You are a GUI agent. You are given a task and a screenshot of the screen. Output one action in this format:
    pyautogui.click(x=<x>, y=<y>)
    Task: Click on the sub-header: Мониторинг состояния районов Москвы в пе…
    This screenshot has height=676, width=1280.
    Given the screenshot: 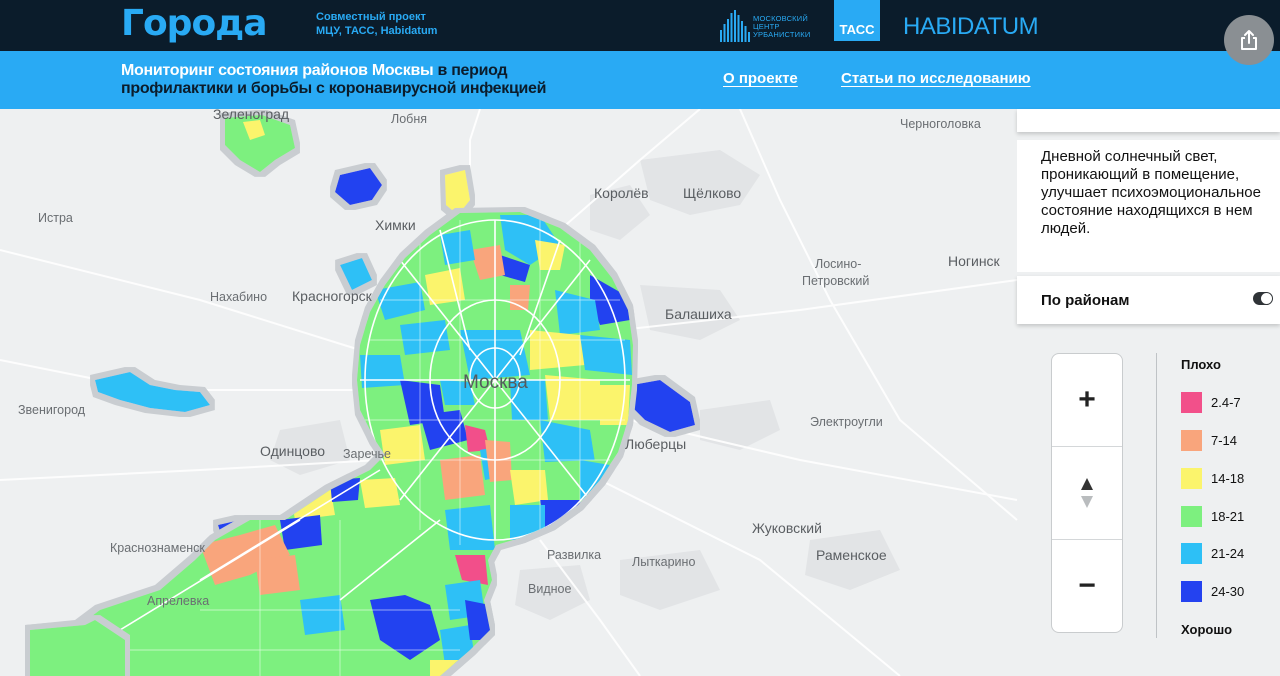 What is the action you would take?
    pyautogui.click(x=640, y=80)
    